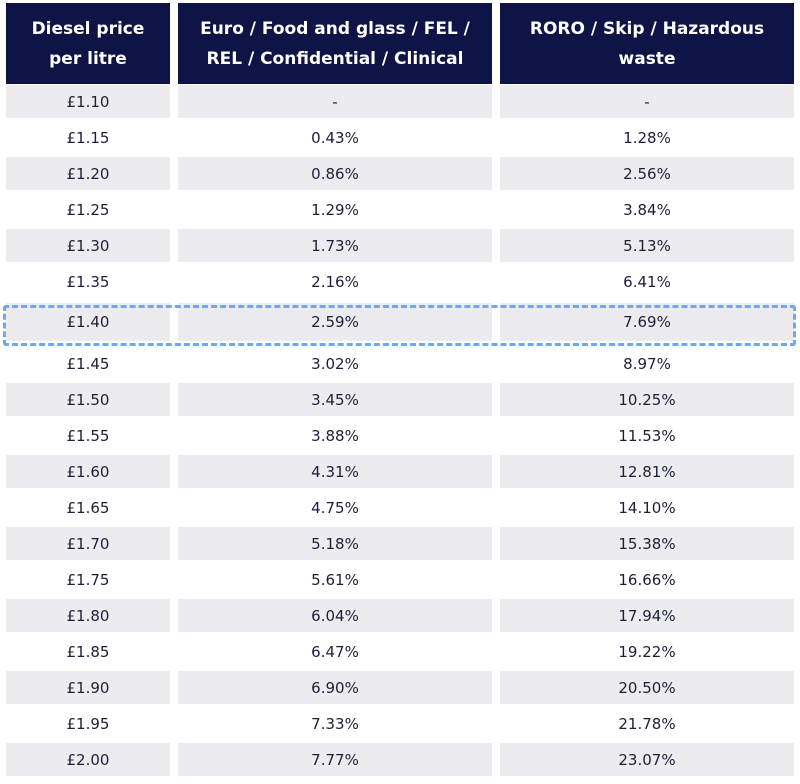  Describe the element at coordinates (647, 245) in the screenshot. I see `cell-roro-skip-hazardous: 5.13%` at that location.